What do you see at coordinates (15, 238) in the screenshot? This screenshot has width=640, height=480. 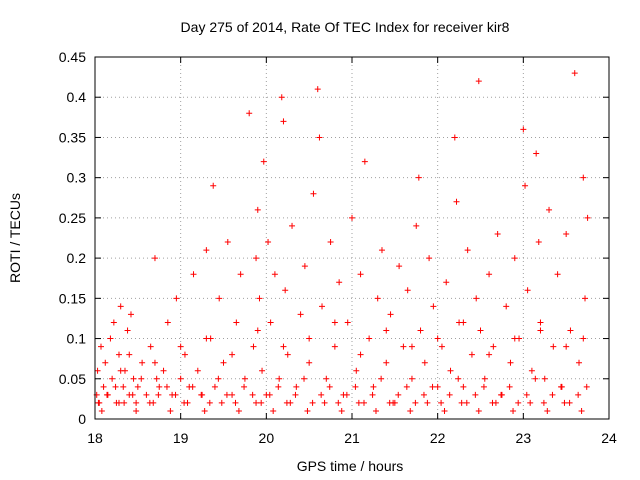 I see `y-axis-label: ROTI / TECUs` at bounding box center [15, 238].